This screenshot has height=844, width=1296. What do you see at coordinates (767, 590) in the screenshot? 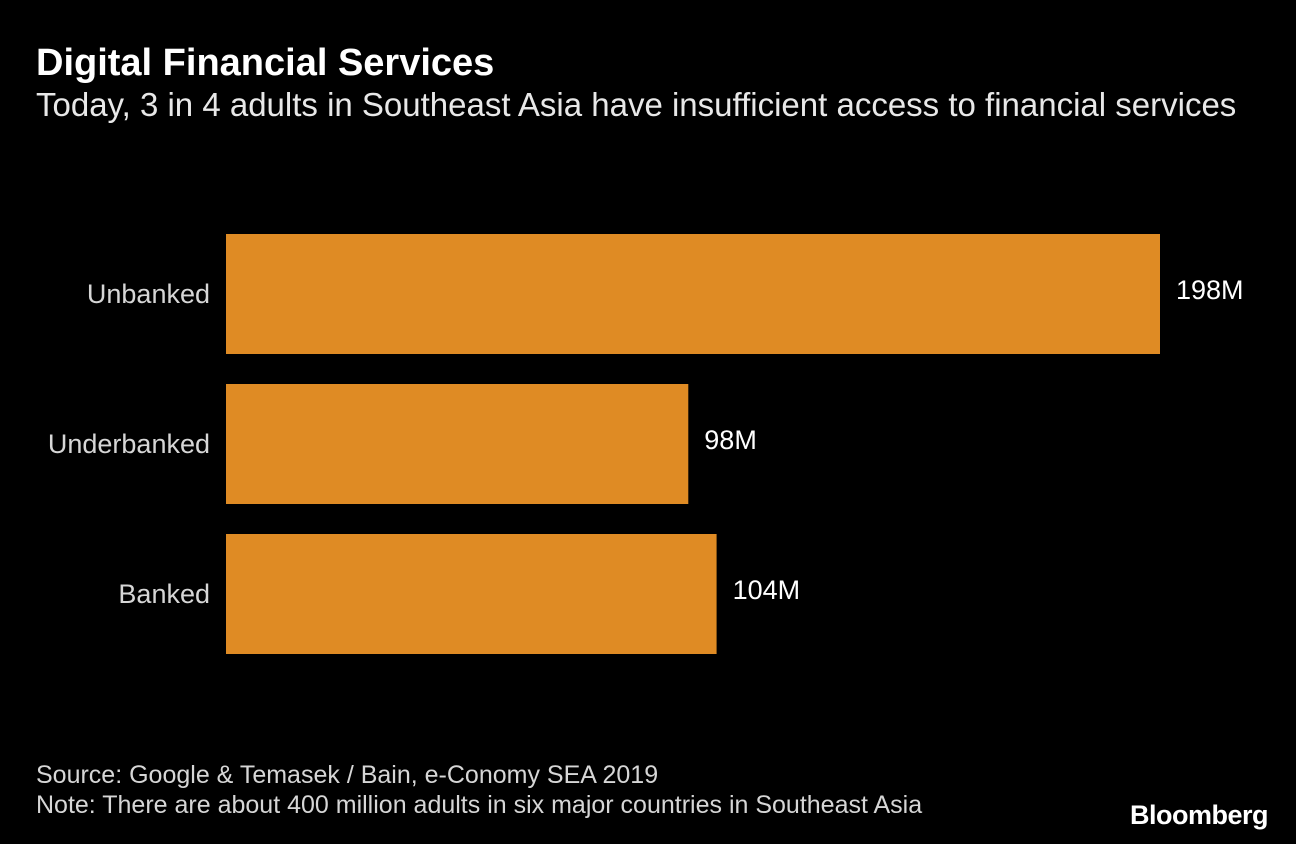
I see `value-label-banked: 104M` at bounding box center [767, 590].